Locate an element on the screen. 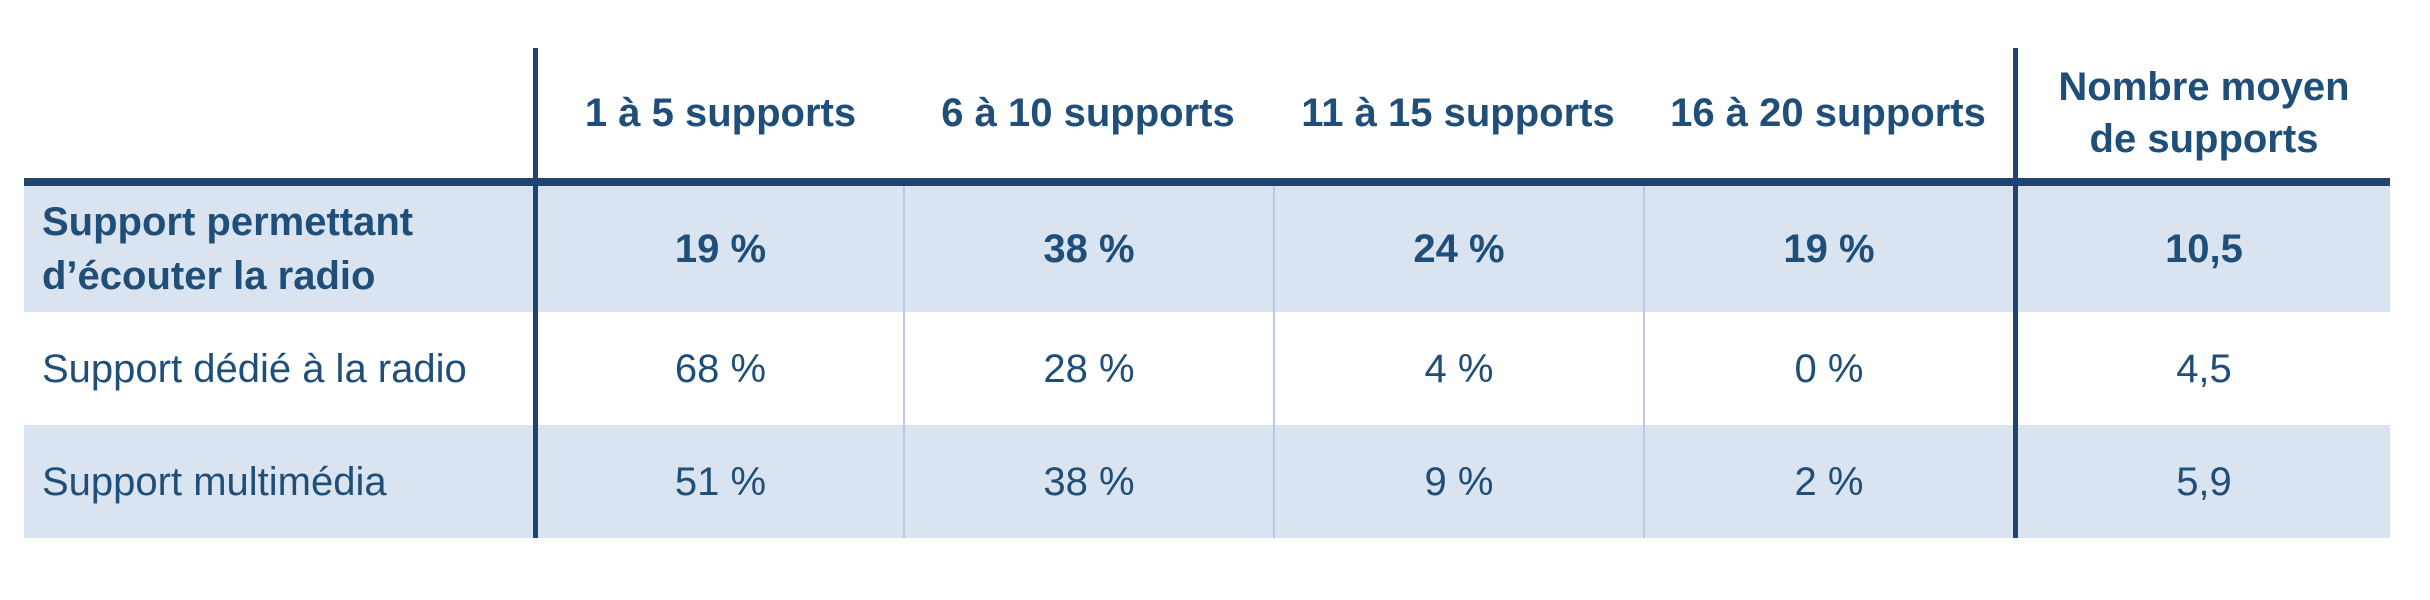 The height and width of the screenshot is (600, 2430). cell-r1c2: 4 % is located at coordinates (1458, 368).